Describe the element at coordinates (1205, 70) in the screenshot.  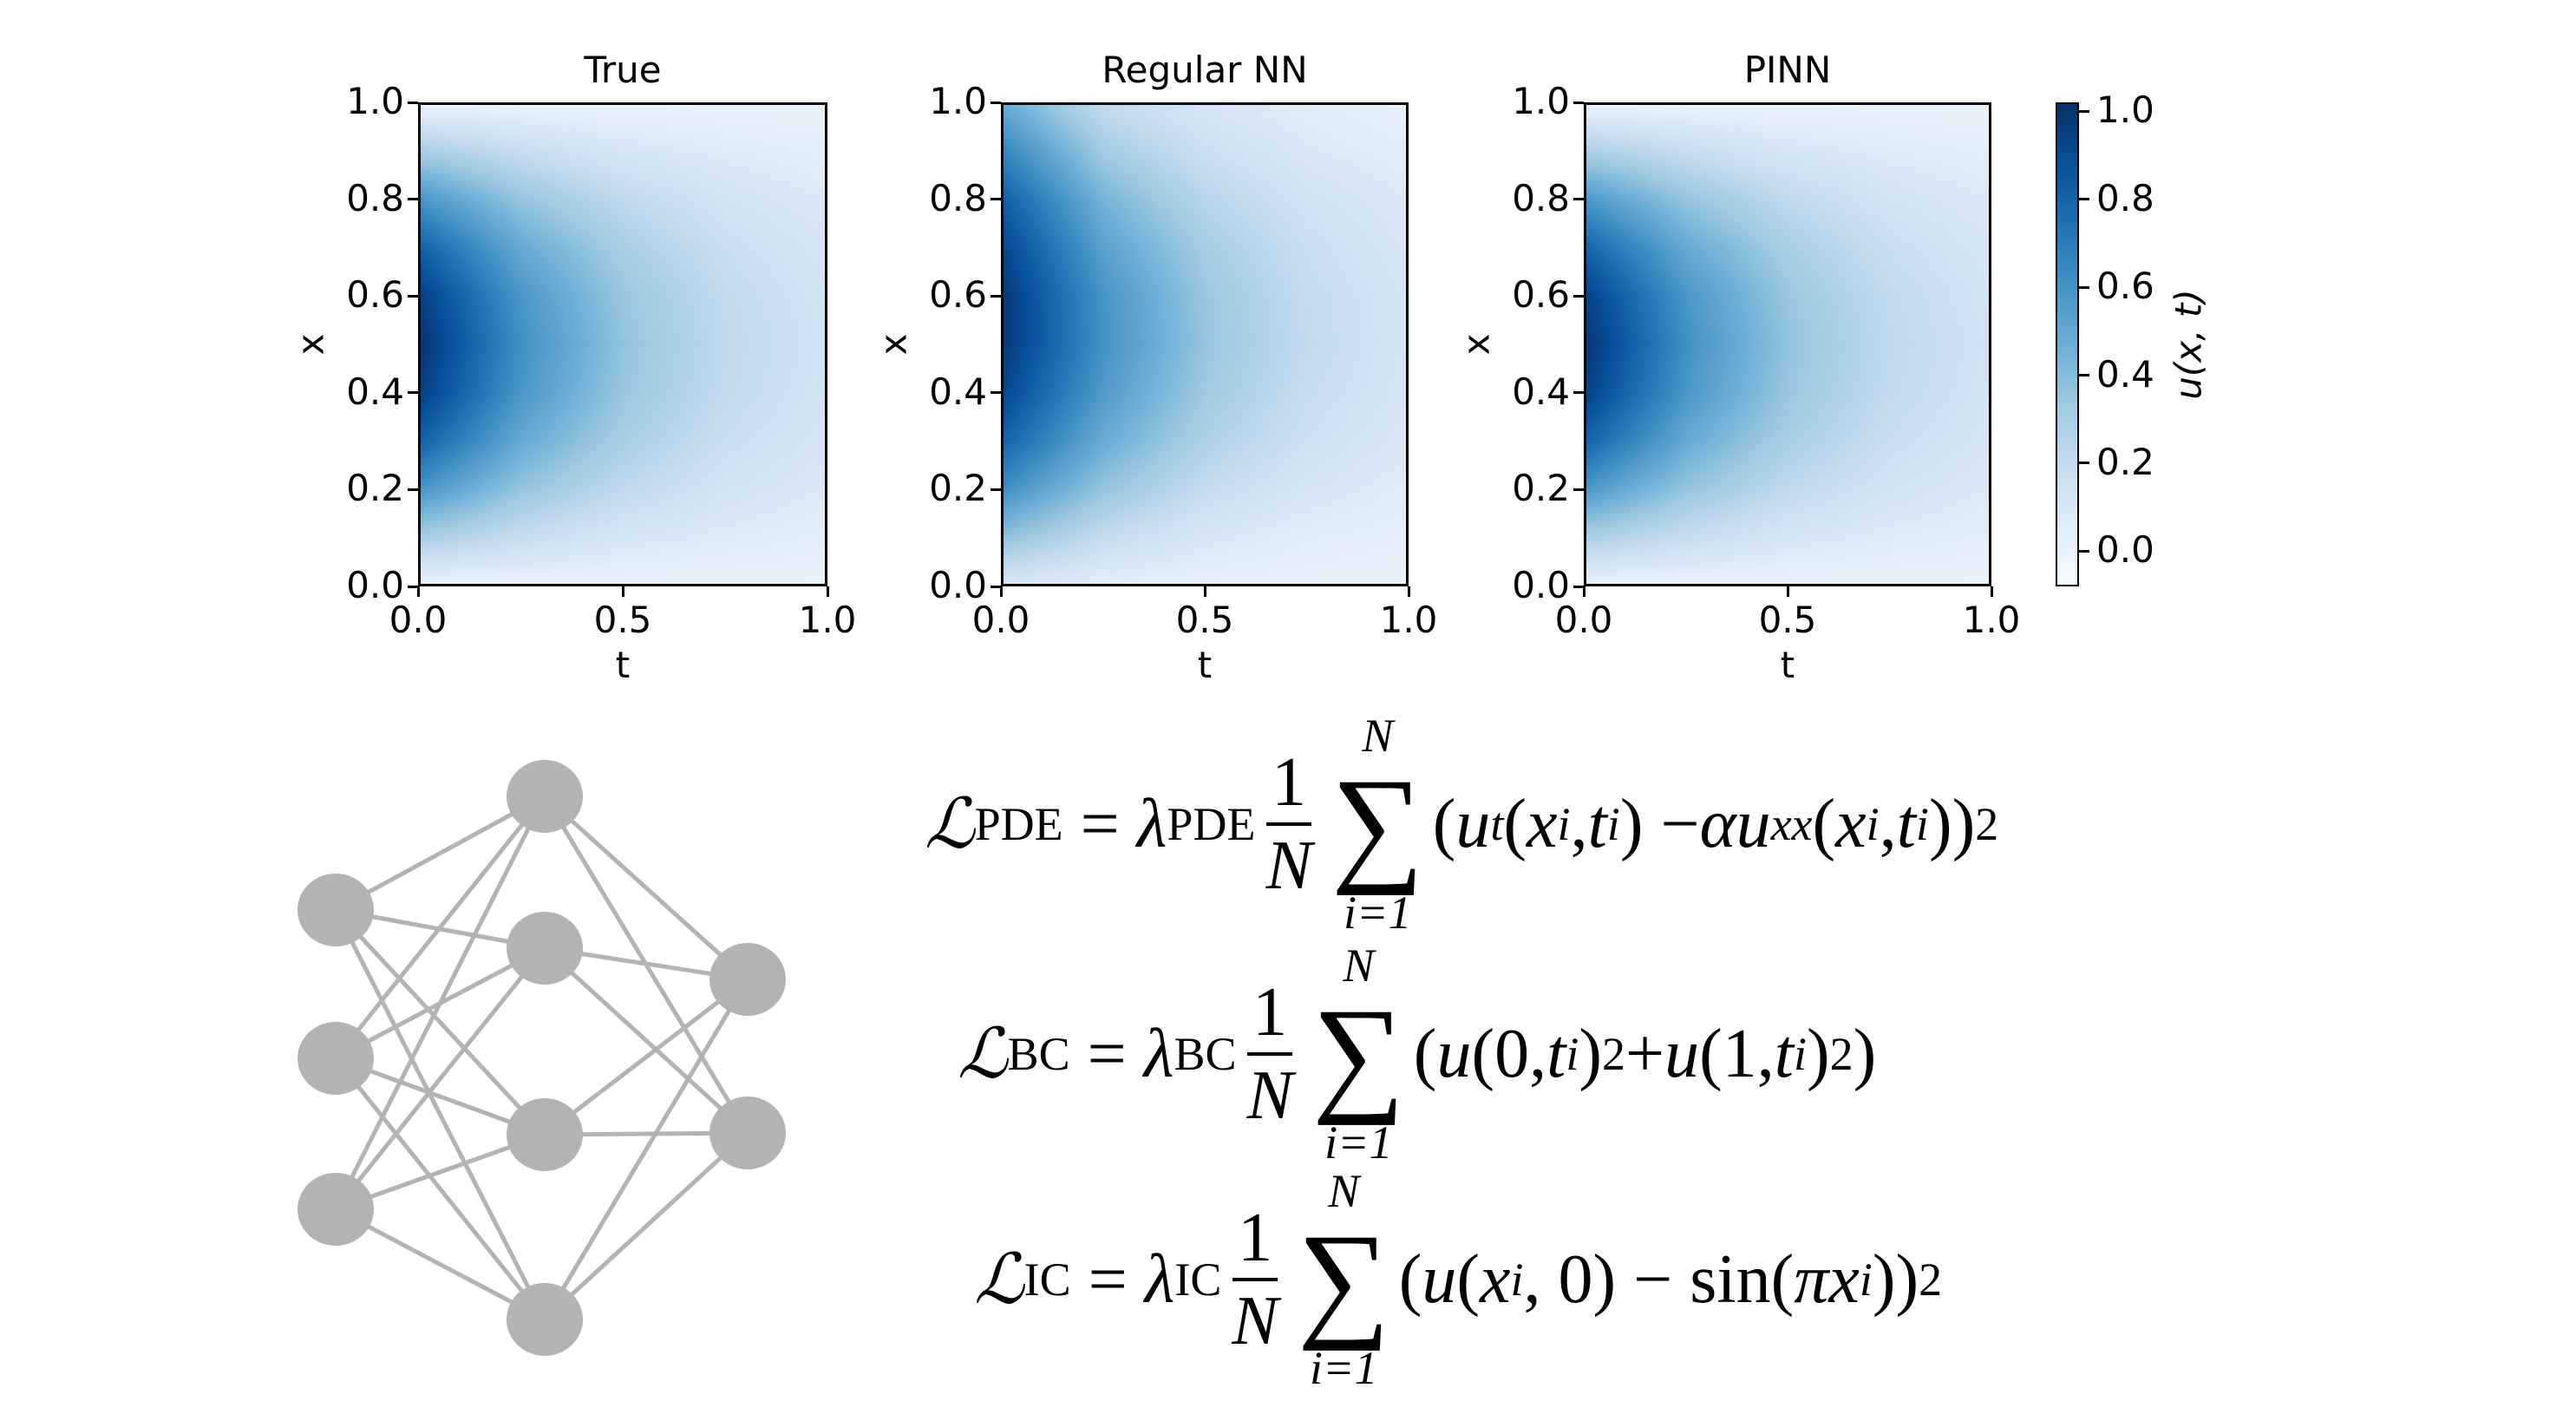
I see `panel-title: Regular NN` at that location.